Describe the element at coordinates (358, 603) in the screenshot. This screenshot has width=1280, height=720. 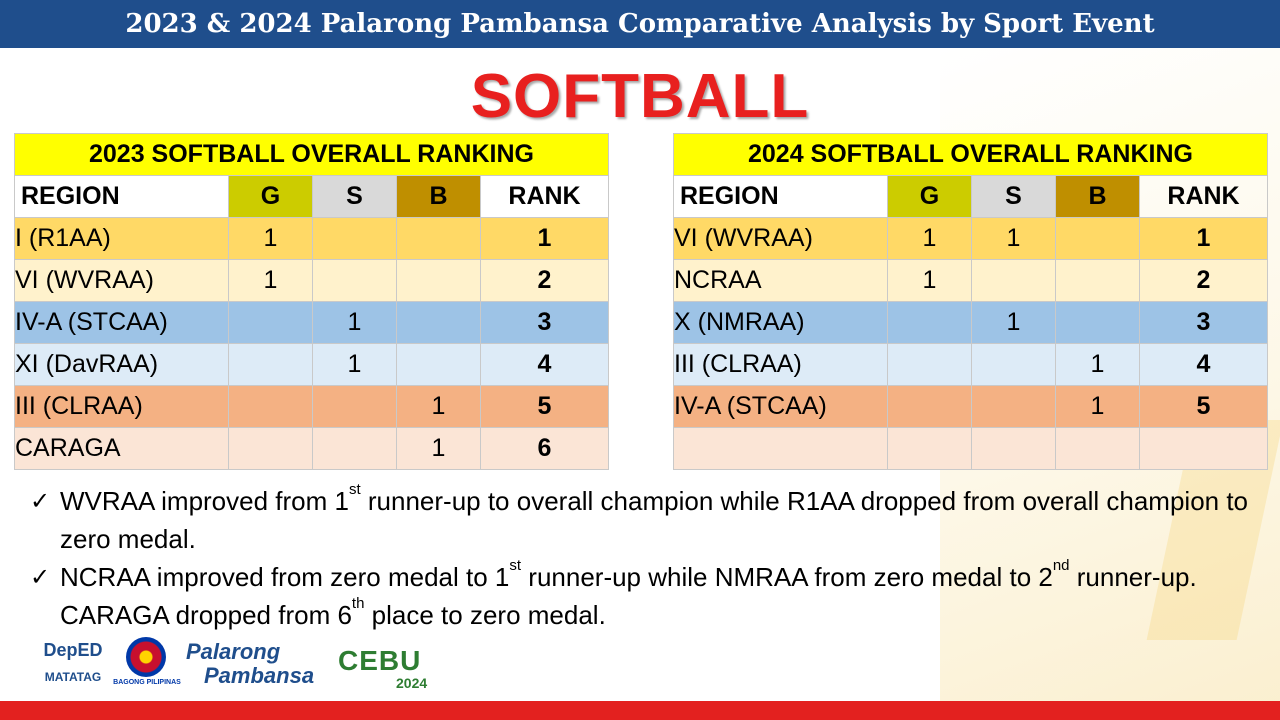
I see `ordinal-suffix: th` at that location.